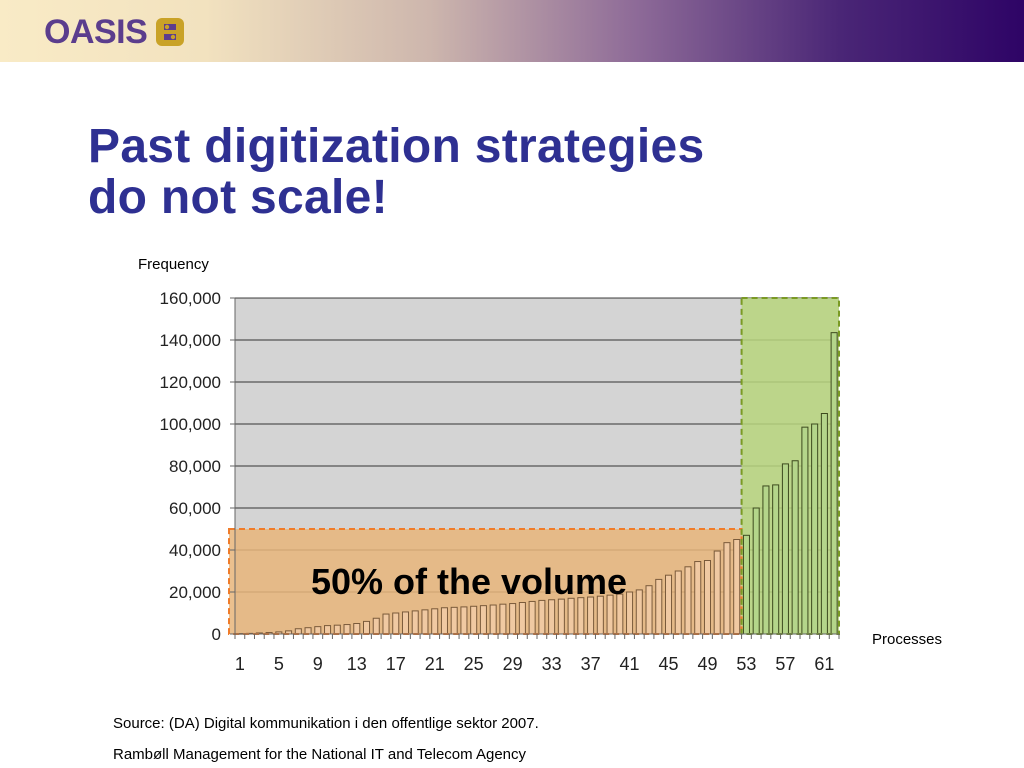 The width and height of the screenshot is (1024, 768). What do you see at coordinates (396, 146) in the screenshot?
I see `title-line-1: Past digitization strategies` at bounding box center [396, 146].